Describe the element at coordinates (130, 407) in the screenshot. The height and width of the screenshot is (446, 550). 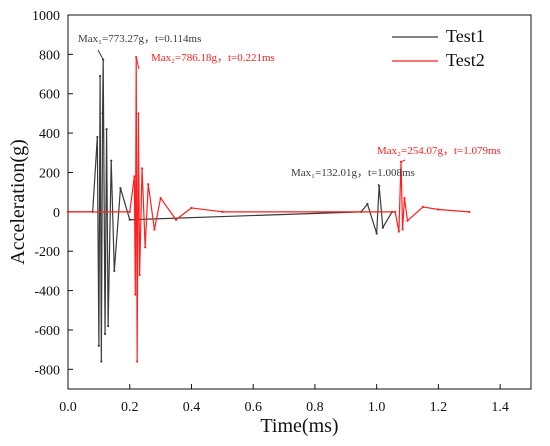
I see `x-tick-label: 0.2` at that location.